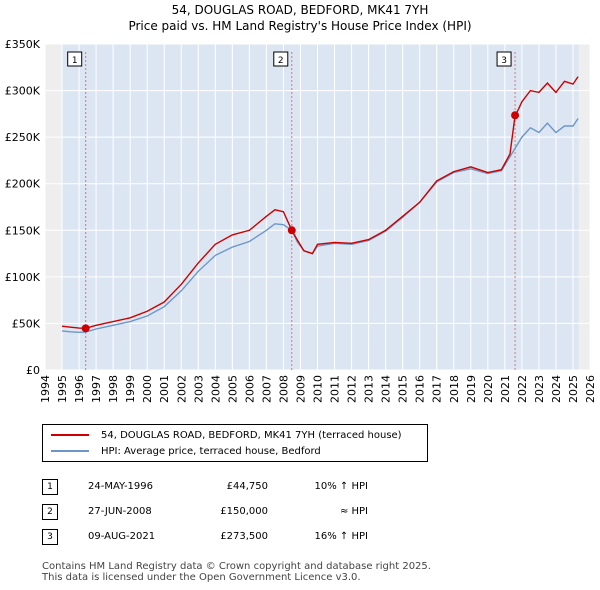 The width and height of the screenshot is (600, 590). What do you see at coordinates (205, 486) in the screenshot?
I see `sale-row: 1 24-MAY-1996 £44,750 10% ↑ HPI` at bounding box center [205, 486].